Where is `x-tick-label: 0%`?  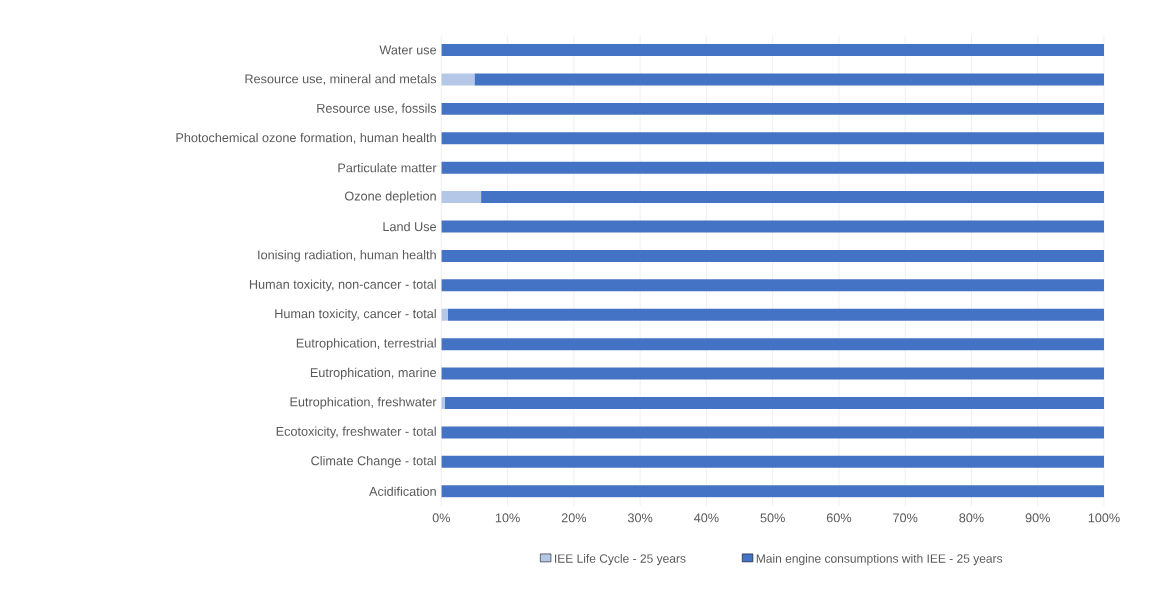 x-tick-label: 0% is located at coordinates (441, 518).